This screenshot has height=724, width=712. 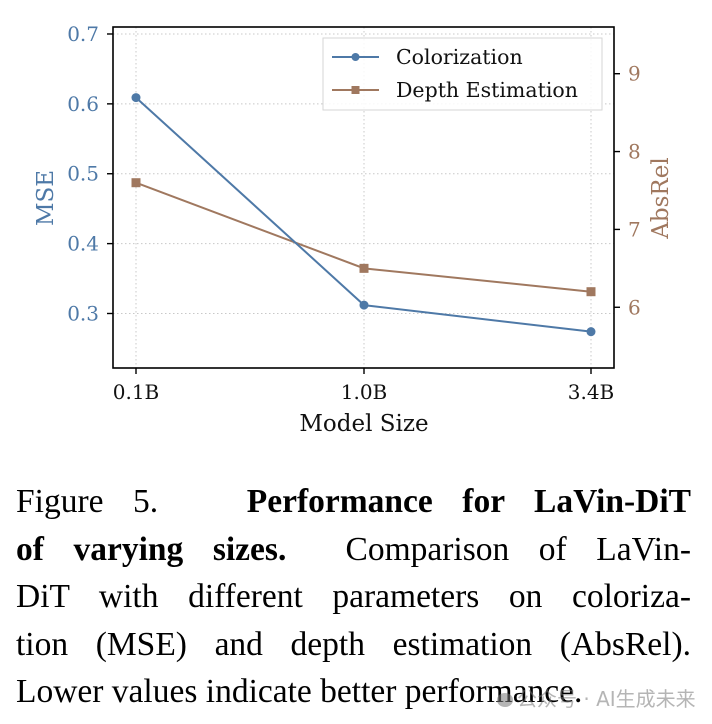 What do you see at coordinates (136, 392) in the screenshot?
I see `x-tick-label: 0.1B` at bounding box center [136, 392].